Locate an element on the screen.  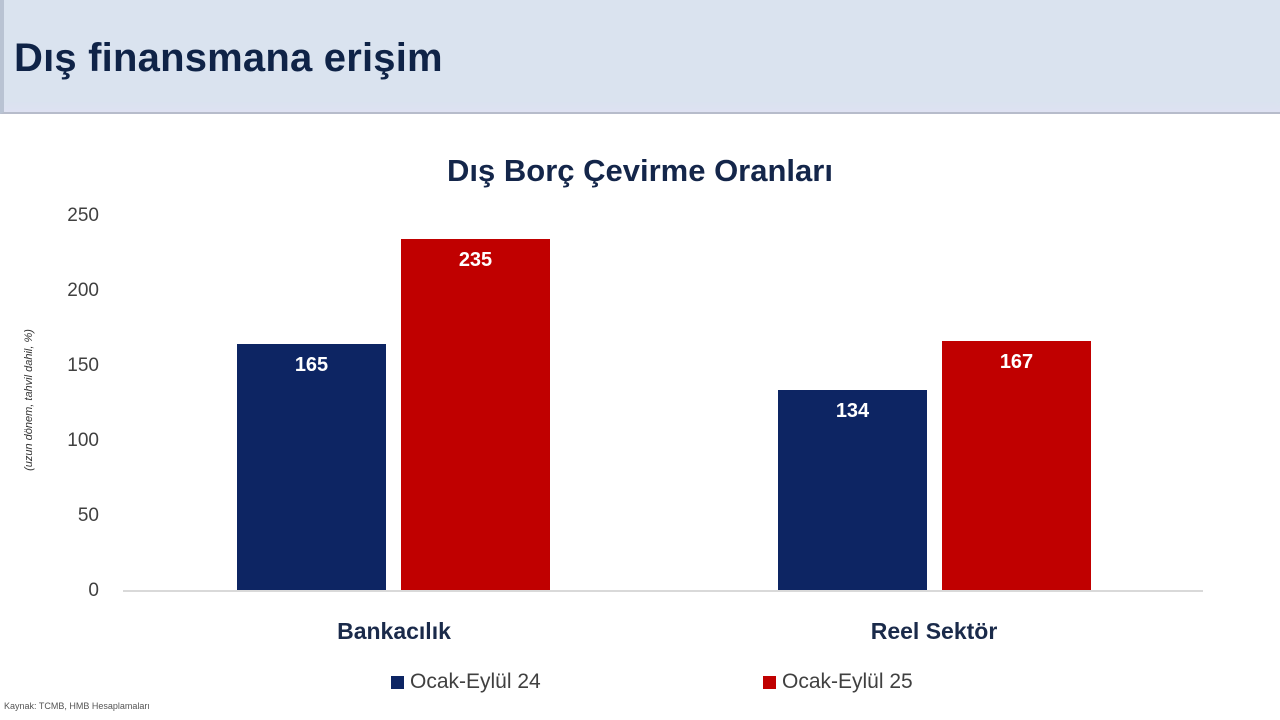
bar-ocak-eylul-25-reel-sektor: 167 is located at coordinates (1016, 465).